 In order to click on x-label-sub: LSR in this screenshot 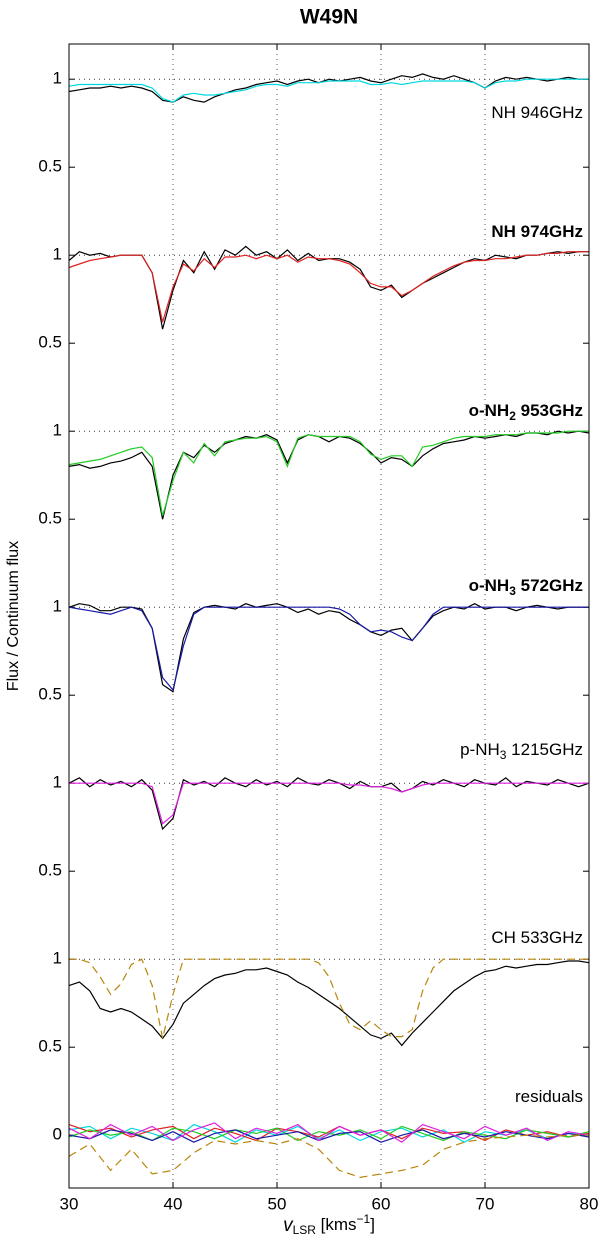, I will do `click(305, 1230)`.